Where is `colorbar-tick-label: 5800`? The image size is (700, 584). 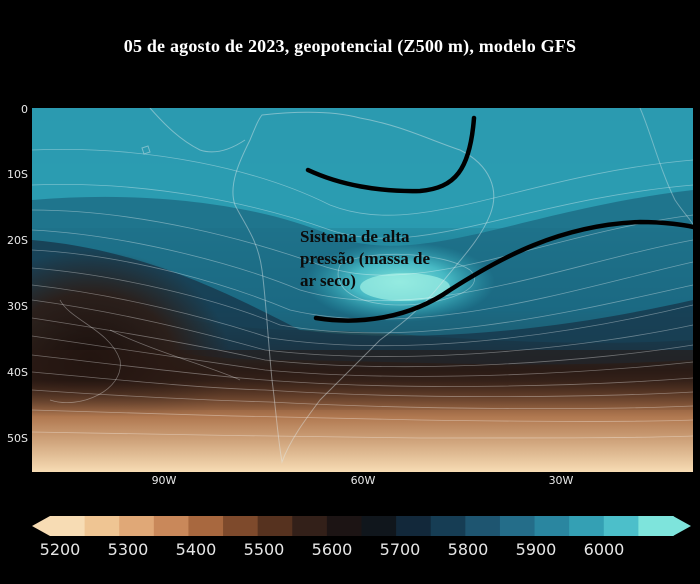
colorbar-tick-label: 5800 is located at coordinates (468, 549).